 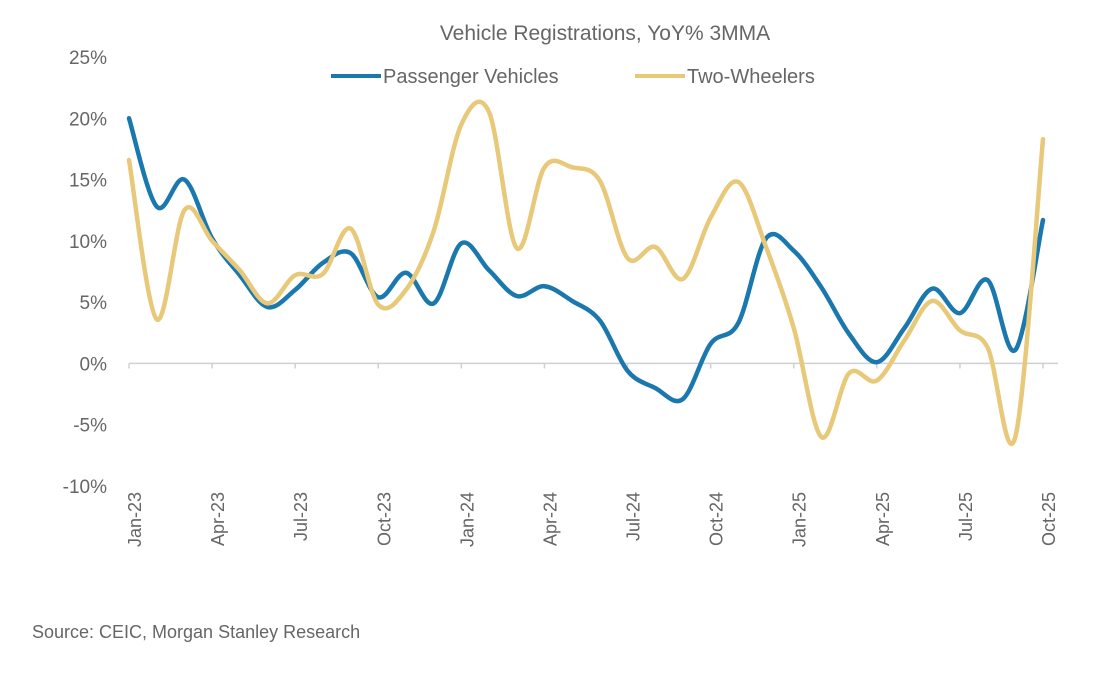 What do you see at coordinates (471, 77) in the screenshot?
I see `legend-label-passenger-vehicles: Passenger Vehicles` at bounding box center [471, 77].